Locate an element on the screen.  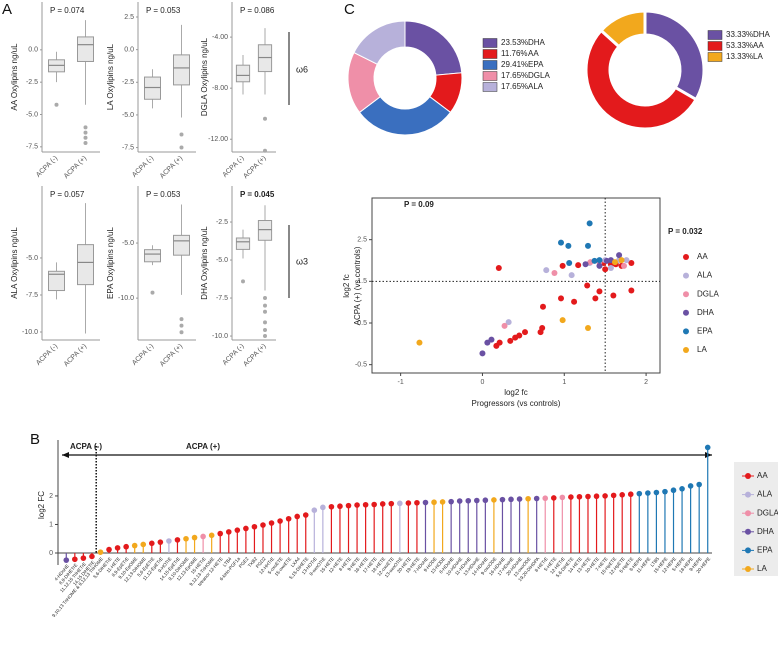
legend-label: ALA is located at coordinates (705, 275).